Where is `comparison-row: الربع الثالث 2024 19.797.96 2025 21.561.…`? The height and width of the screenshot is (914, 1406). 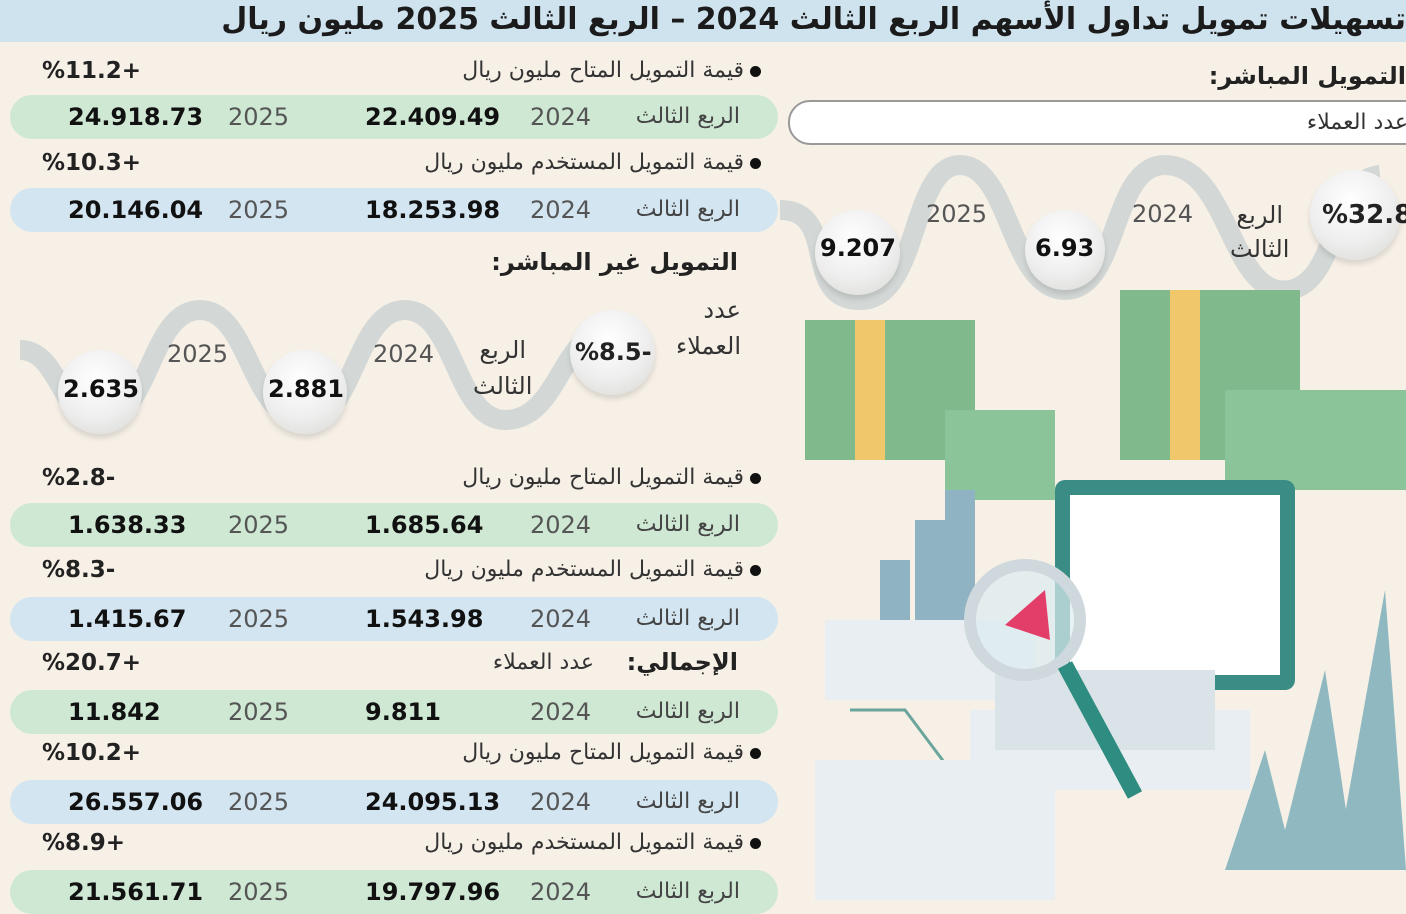 comparison-row: الربع الثالث 2024 19.797.96 2025 21.561.… is located at coordinates (394, 892).